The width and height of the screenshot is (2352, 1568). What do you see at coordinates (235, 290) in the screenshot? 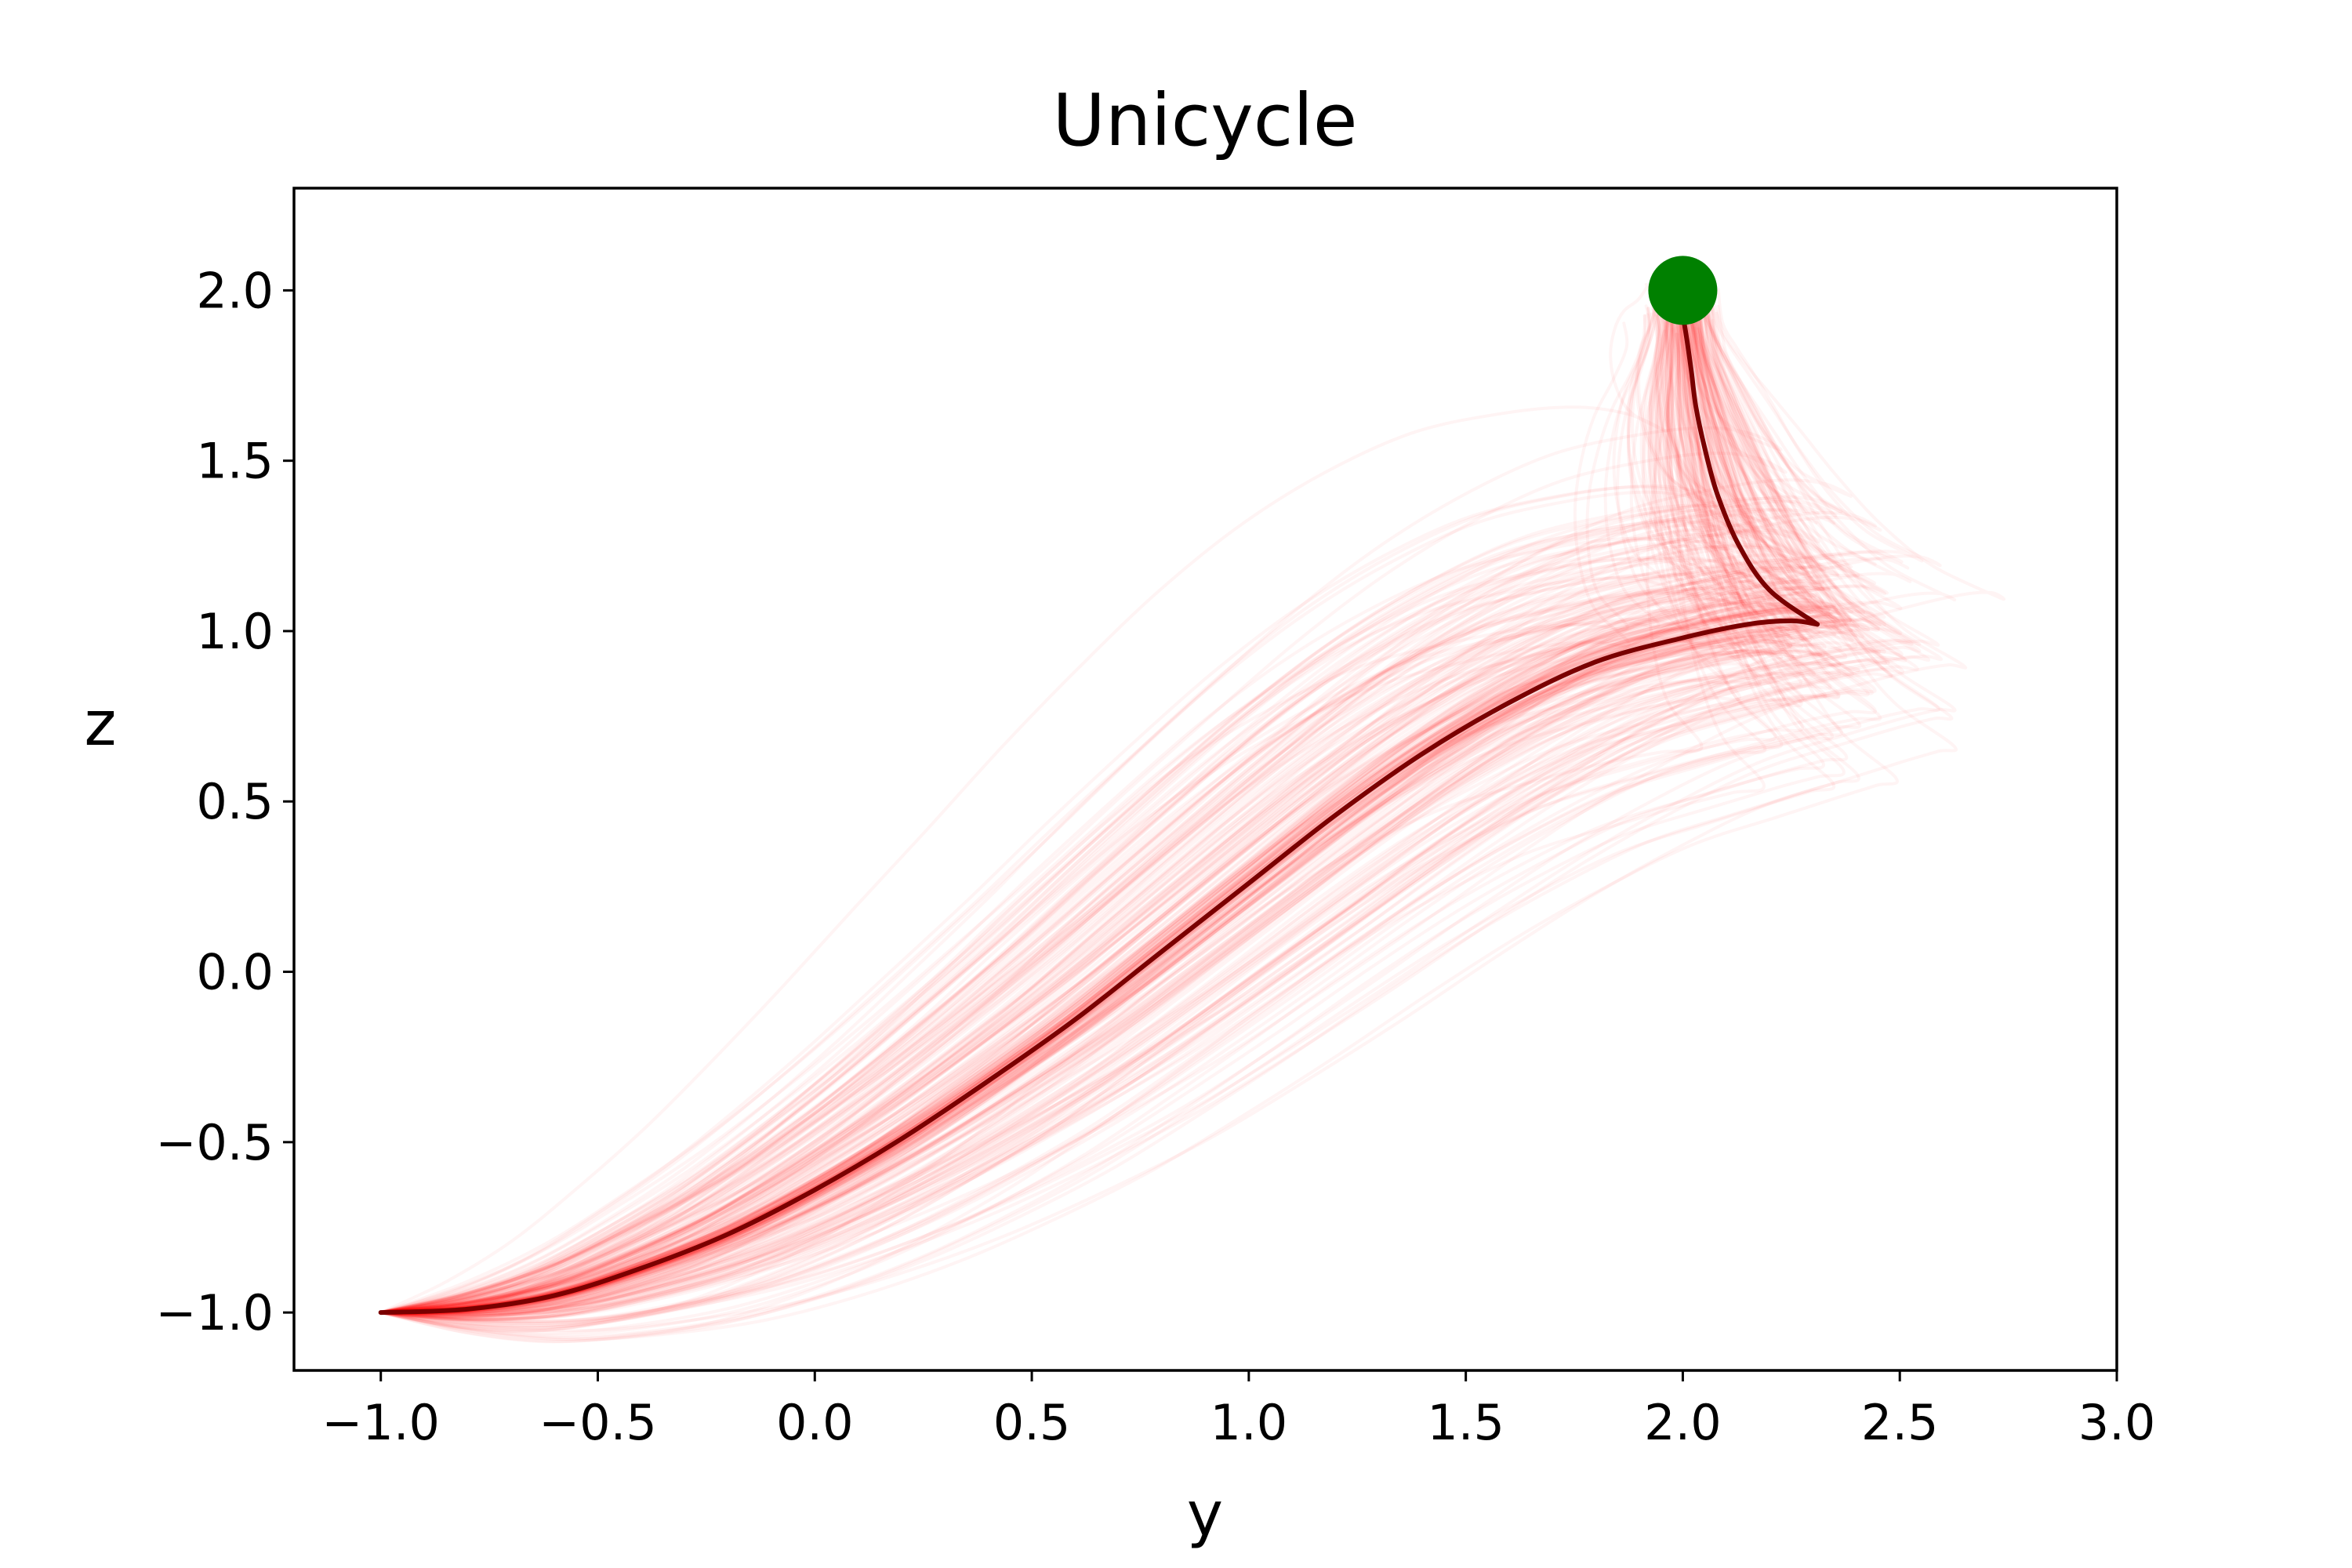
I see `y-tick-label: 2.0` at bounding box center [235, 290].